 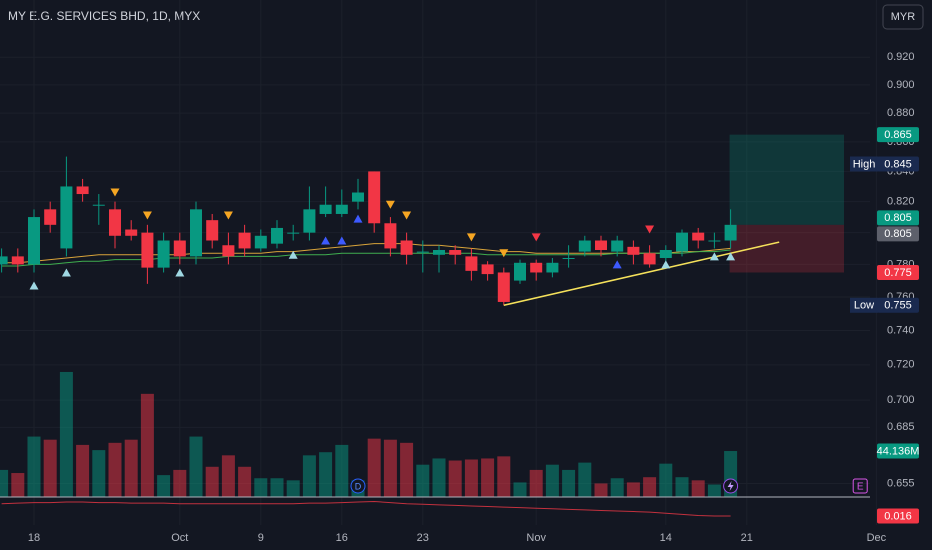 I want to click on bolt-icon, so click(x=730, y=486).